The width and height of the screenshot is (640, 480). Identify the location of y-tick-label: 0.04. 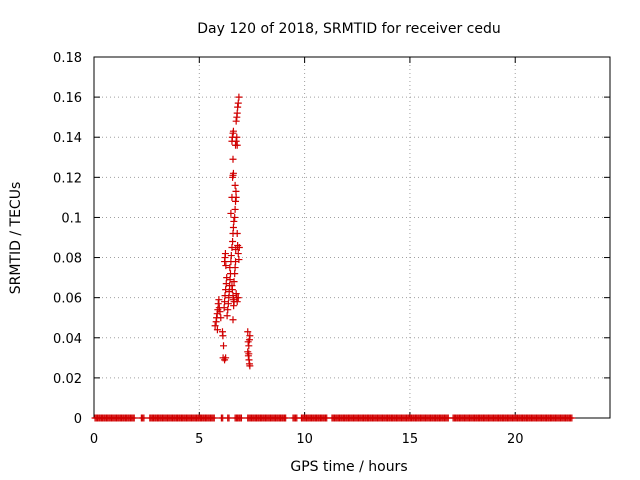
(67, 339).